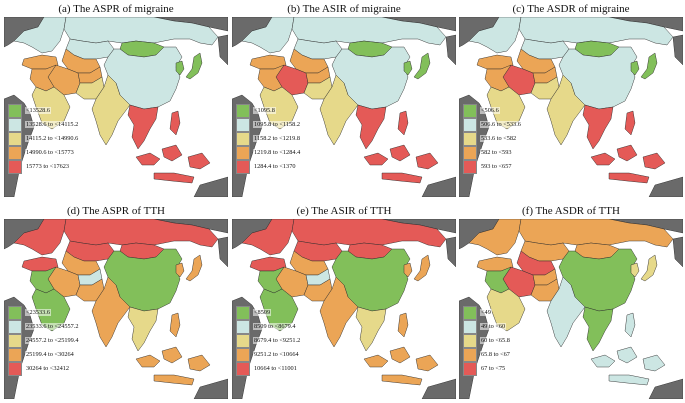 The height and width of the screenshot is (403, 685). I want to click on legend-item: 24557.2 to <25199.4, so click(44, 340).